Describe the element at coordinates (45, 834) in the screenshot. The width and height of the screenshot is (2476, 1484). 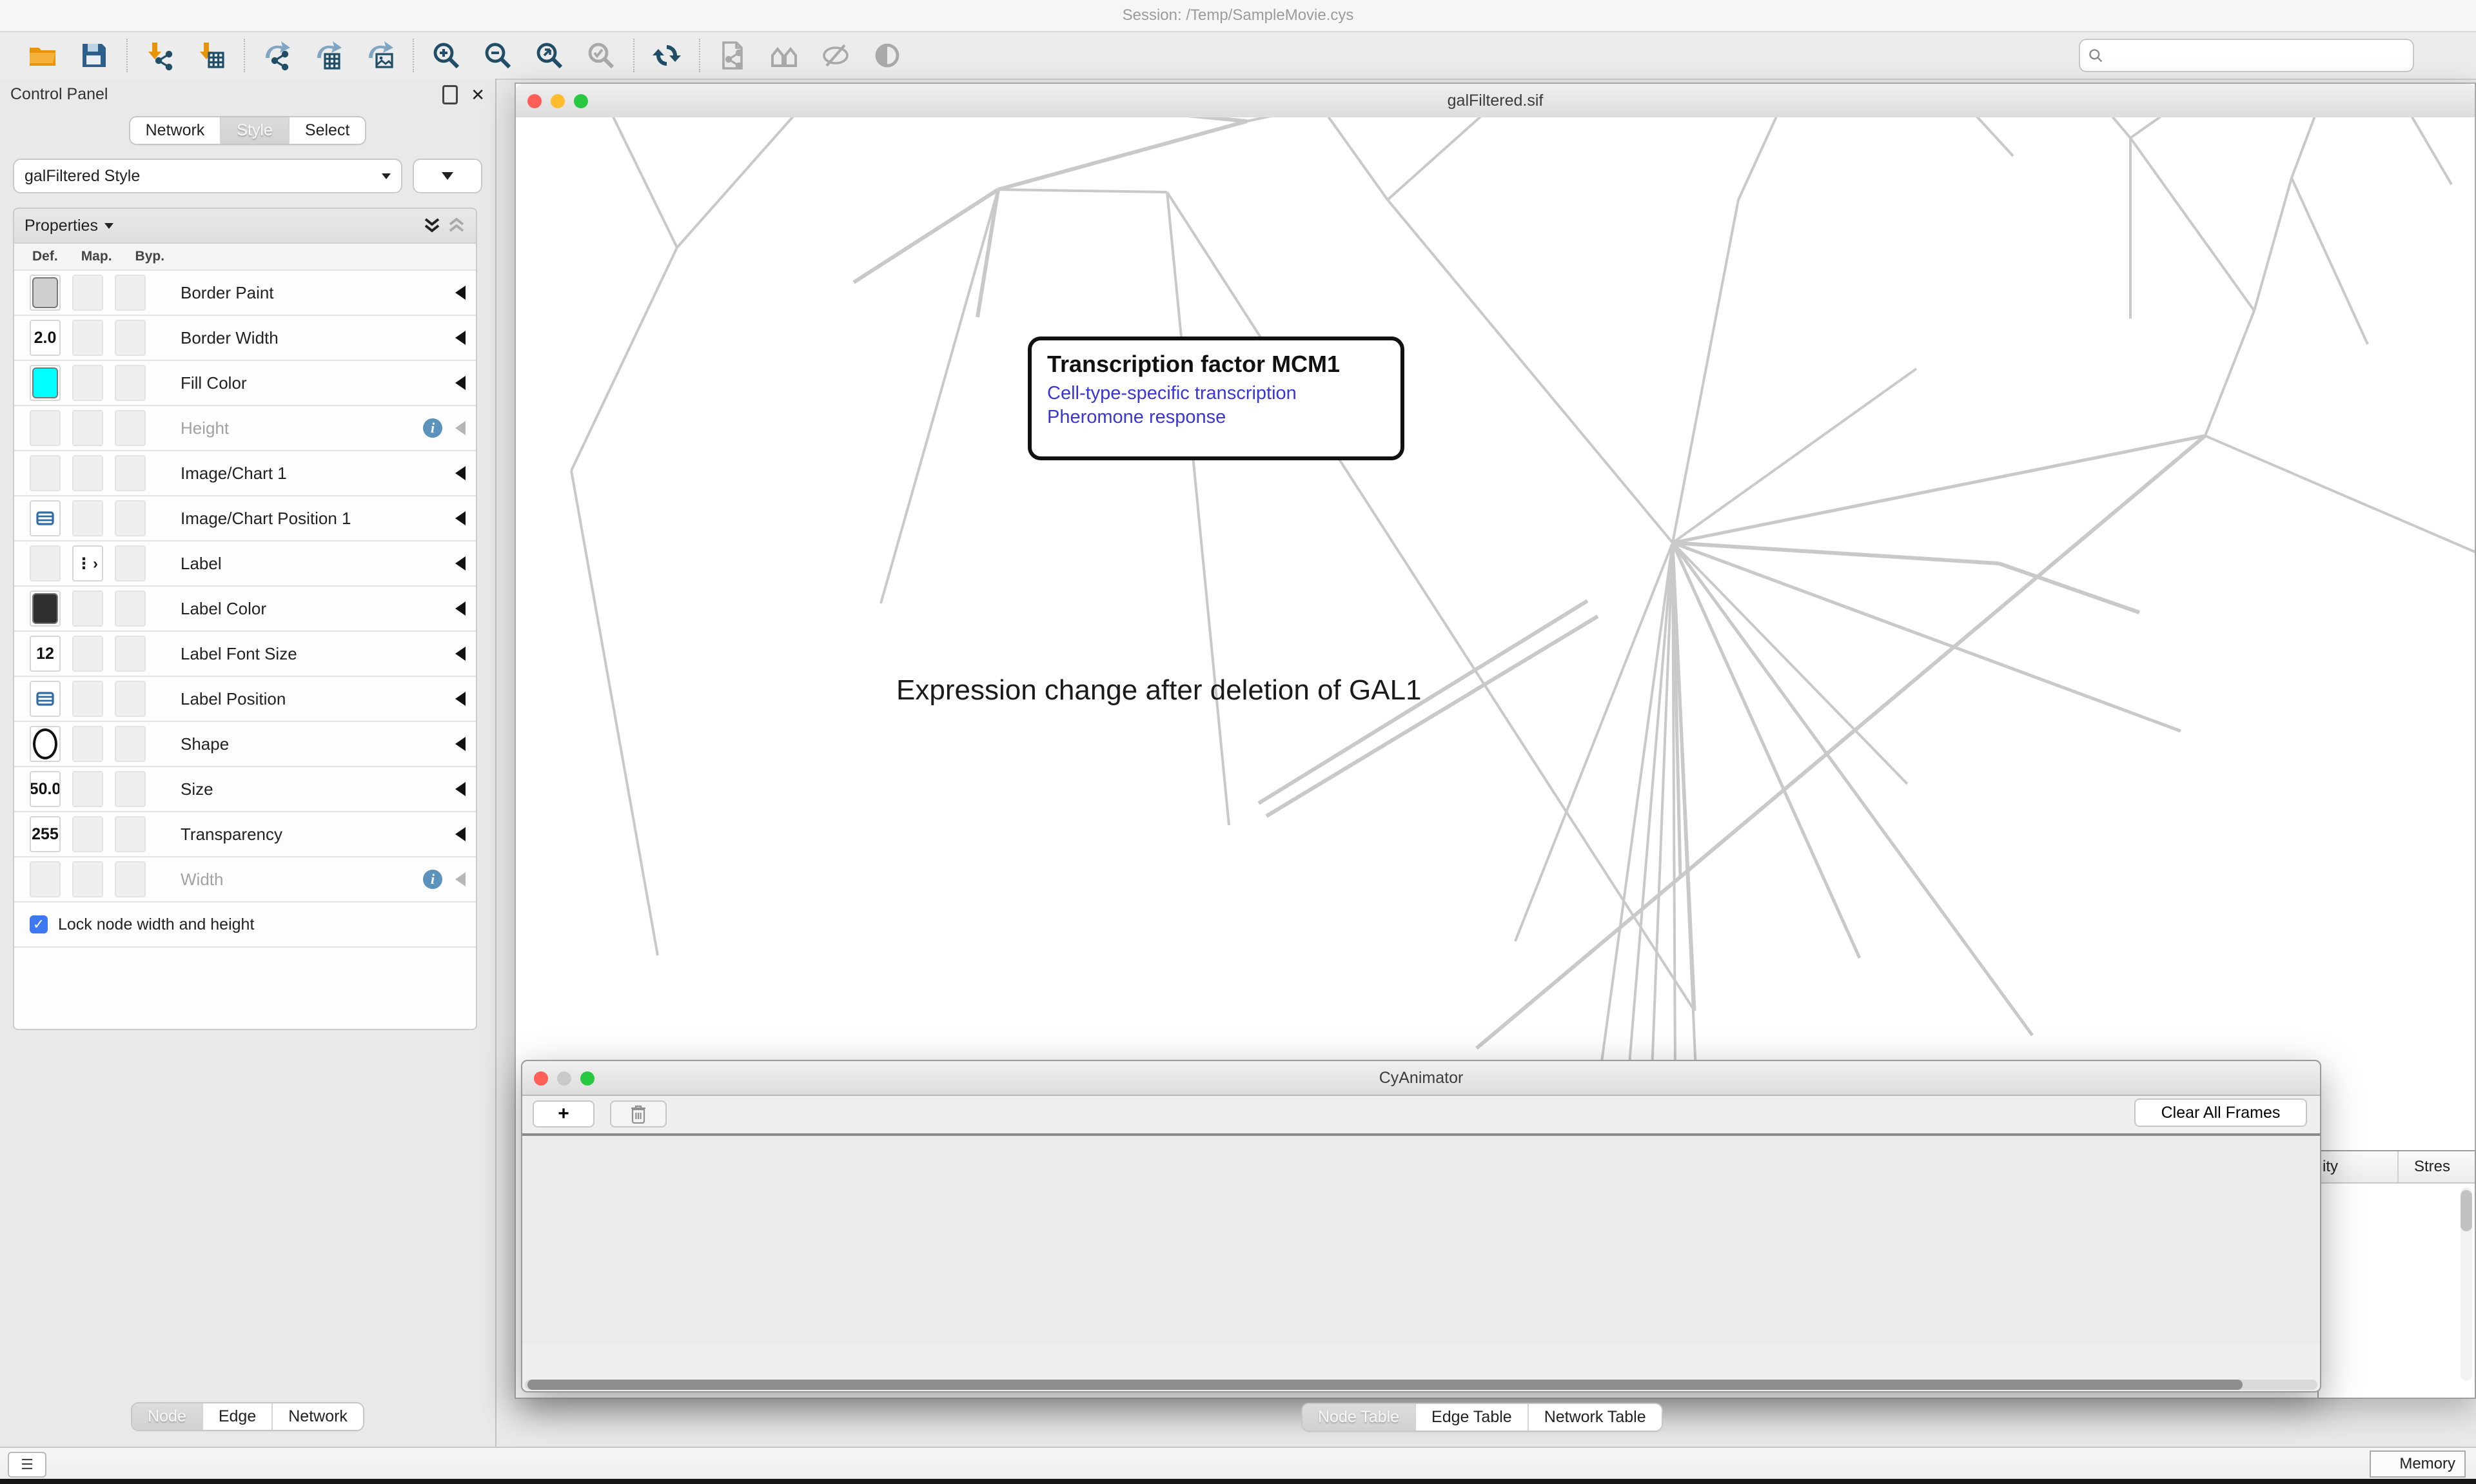
I see `default-value-cell: 255` at that location.